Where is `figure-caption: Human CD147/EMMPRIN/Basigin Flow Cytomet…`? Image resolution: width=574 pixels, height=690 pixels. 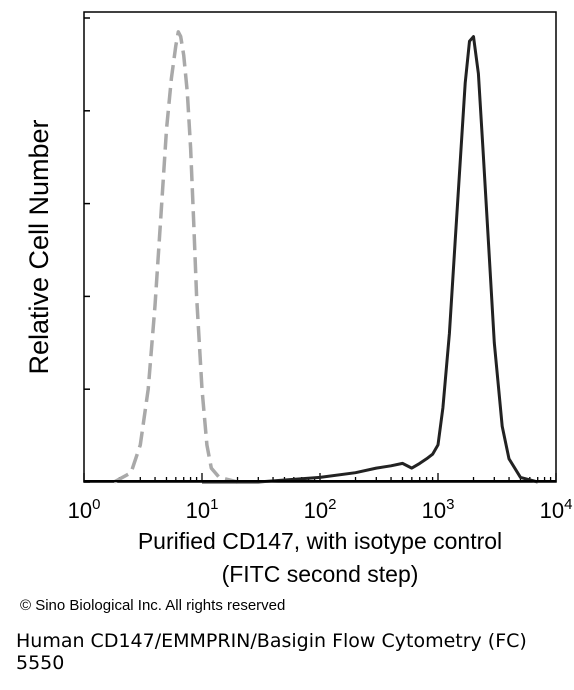 figure-caption: Human CD147/EMMPRIN/Basigin Flow Cytomet… is located at coordinates (294, 652).